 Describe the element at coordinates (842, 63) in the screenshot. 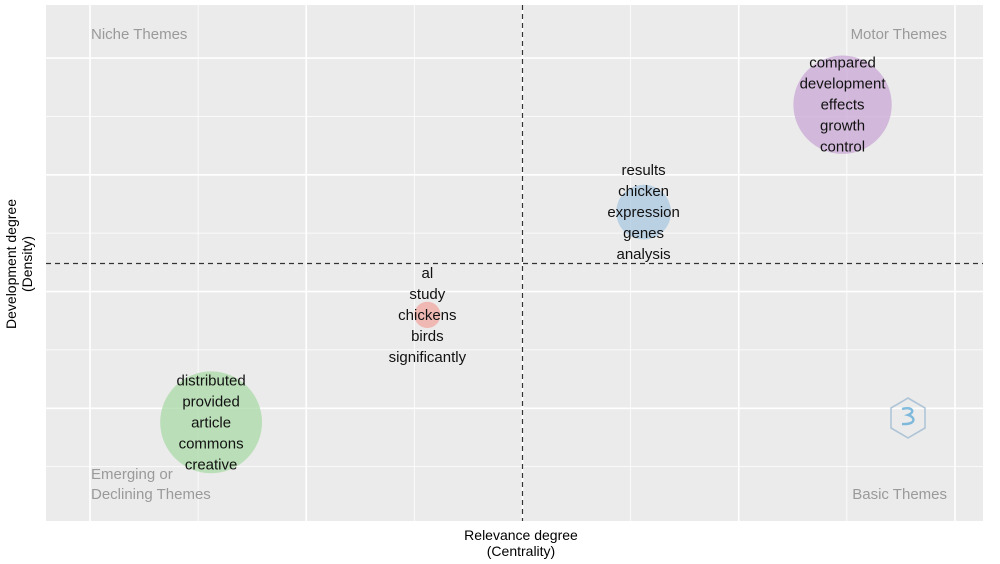

I see `cluster-term-label: compared` at that location.